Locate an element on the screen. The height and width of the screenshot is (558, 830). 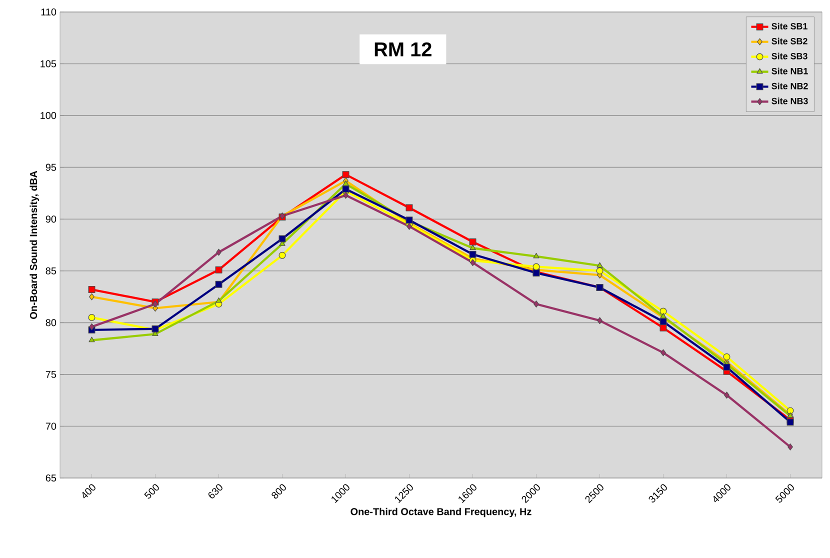
legend-label: Site NB1 is located at coordinates (790, 71).